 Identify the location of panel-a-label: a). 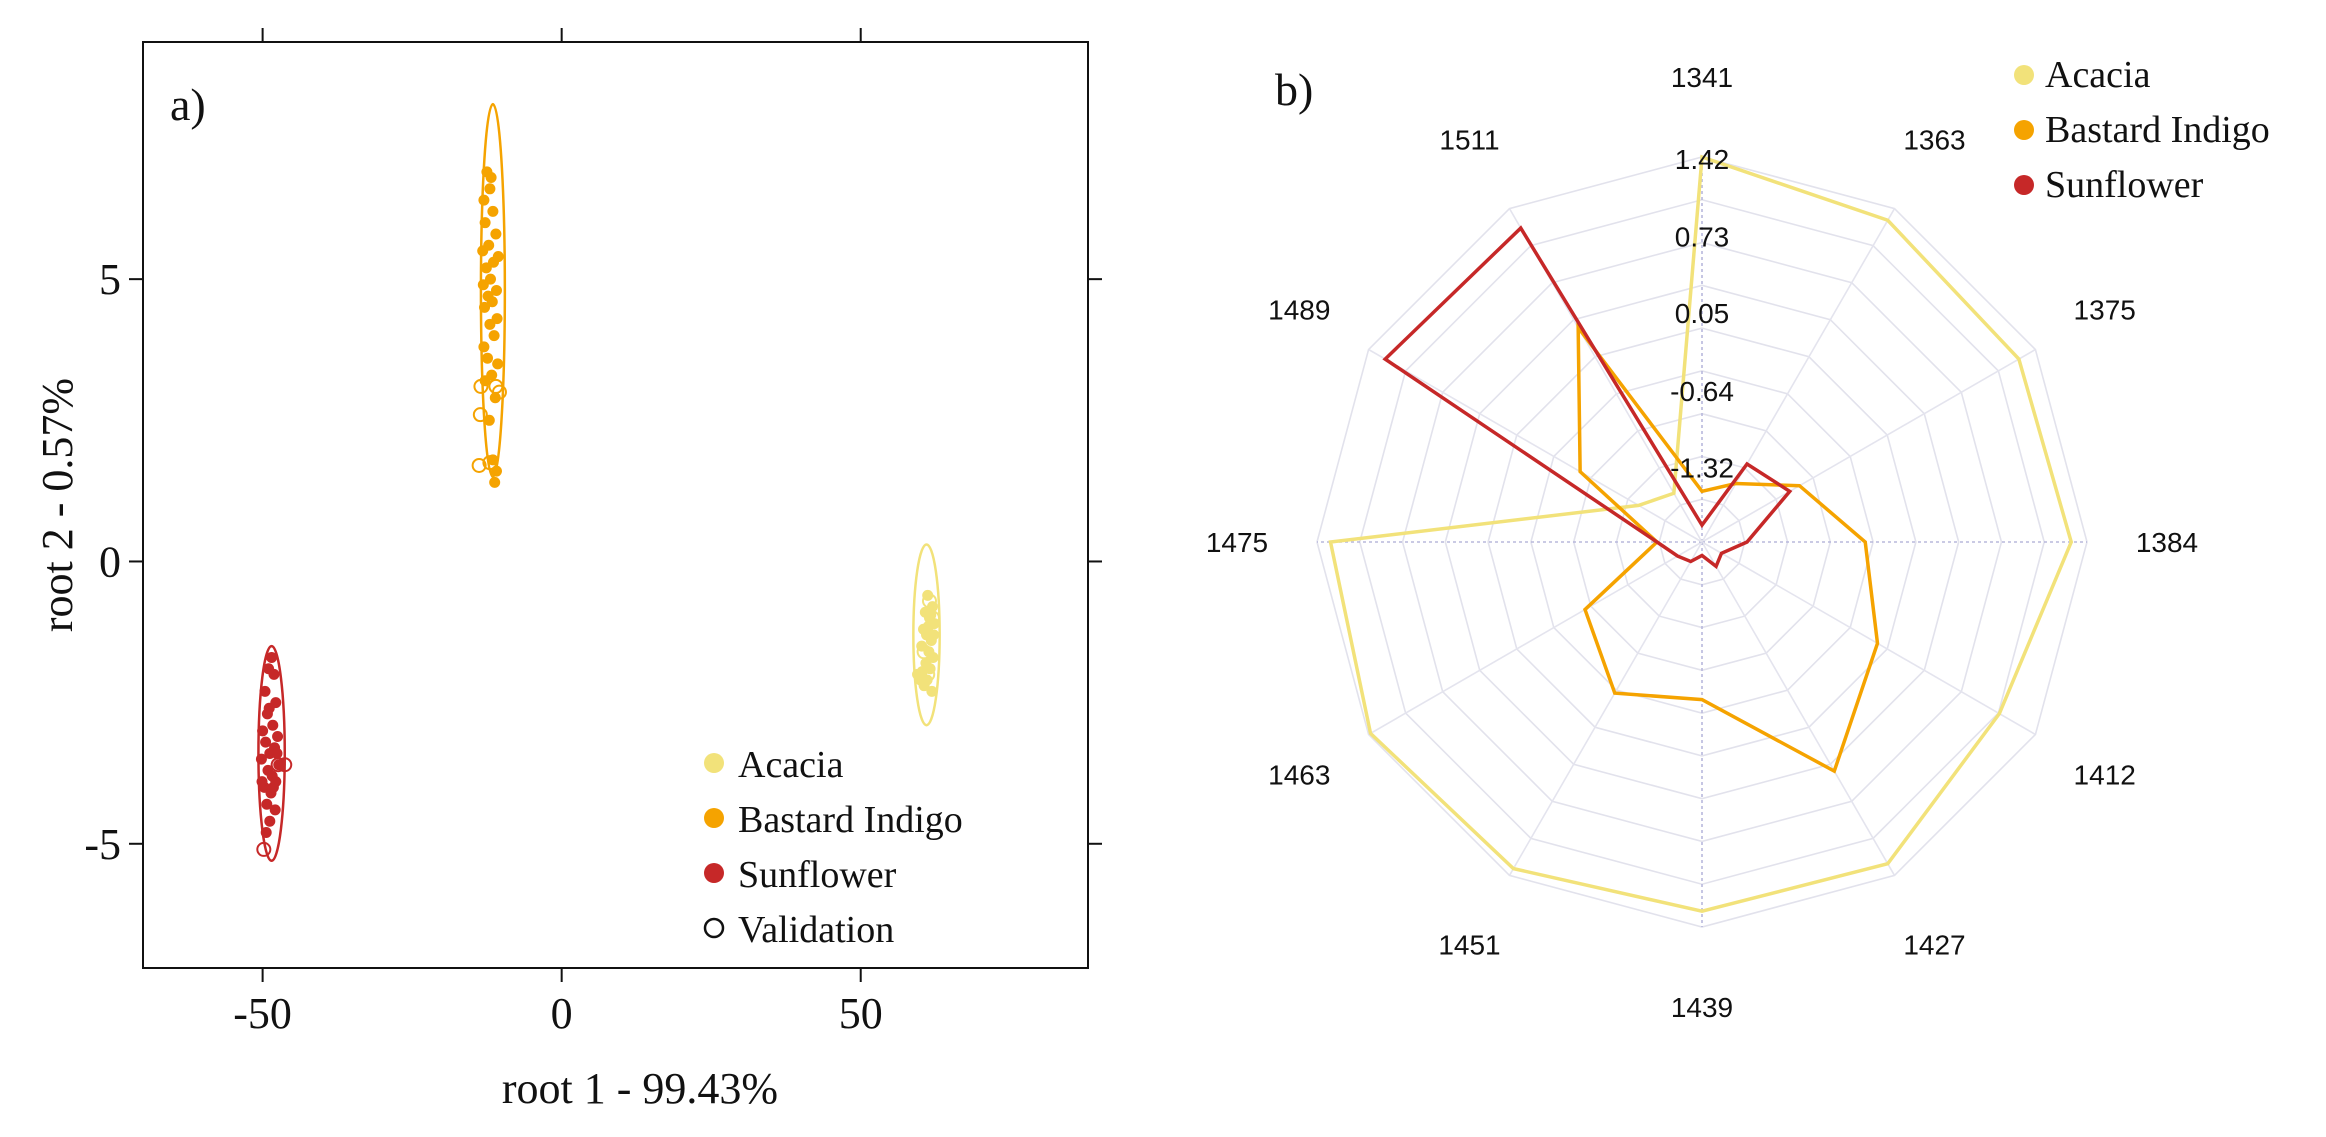
(188, 104).